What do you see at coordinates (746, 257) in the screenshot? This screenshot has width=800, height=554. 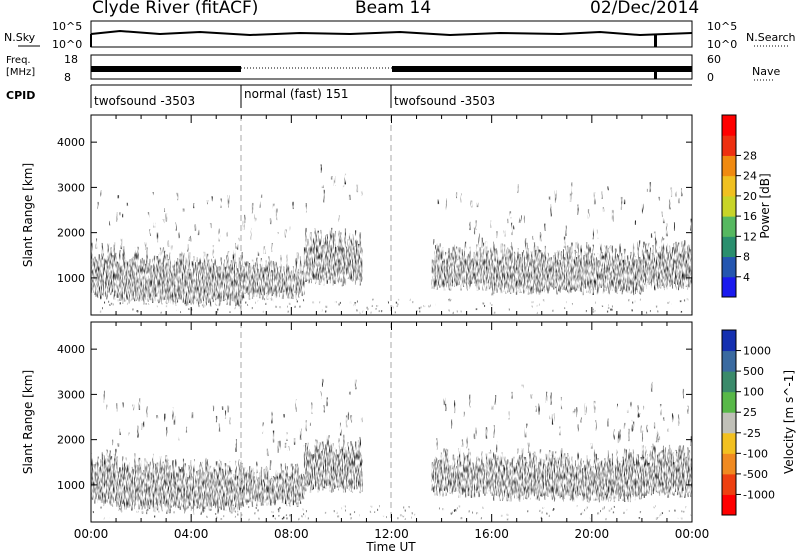 I see `power-colorbar-tick-1: 8` at bounding box center [746, 257].